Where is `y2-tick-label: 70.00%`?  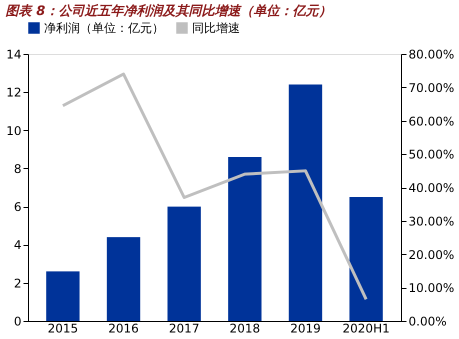 y2-tick-label: 70.00% is located at coordinates (431, 87).